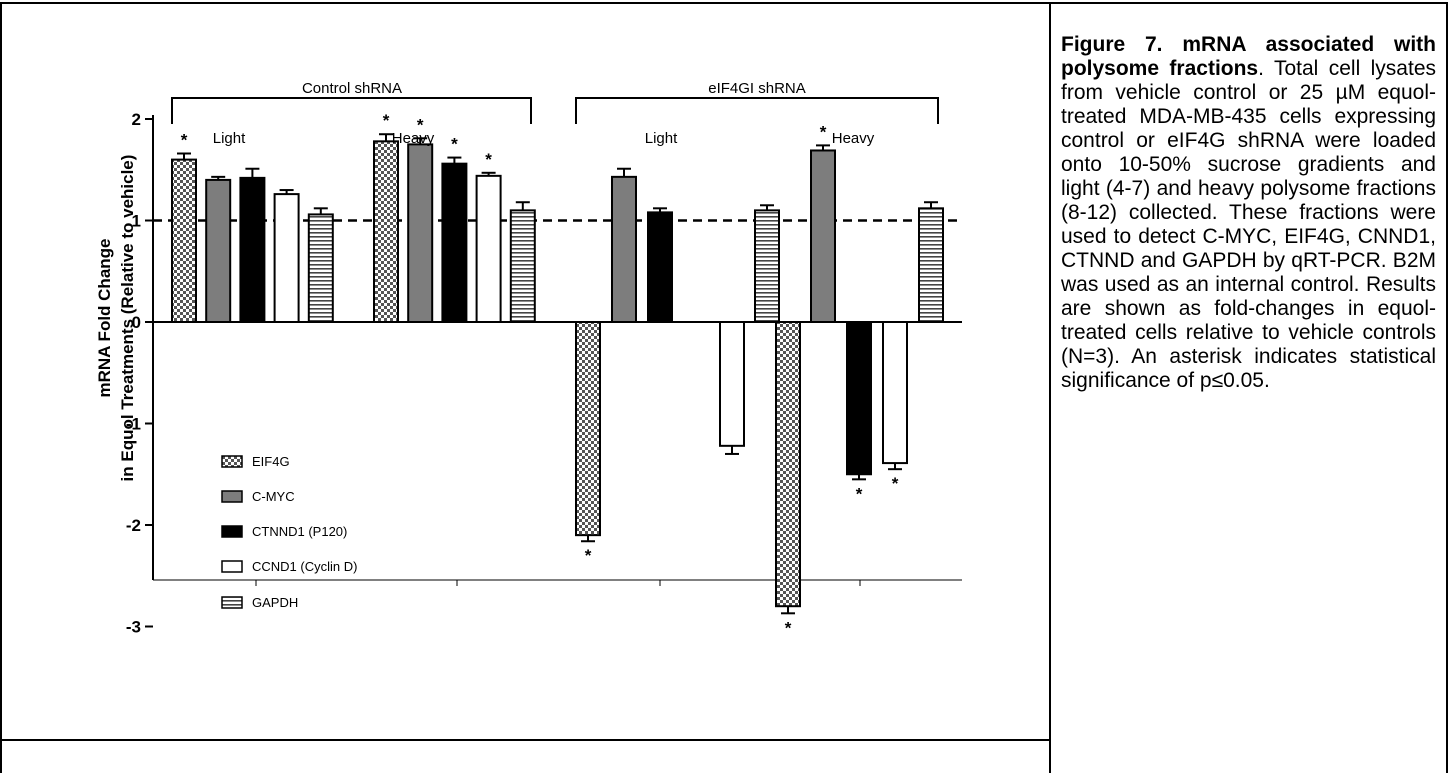  Describe the element at coordinates (133, 525) in the screenshot. I see `y-tick-label: -2` at that location.